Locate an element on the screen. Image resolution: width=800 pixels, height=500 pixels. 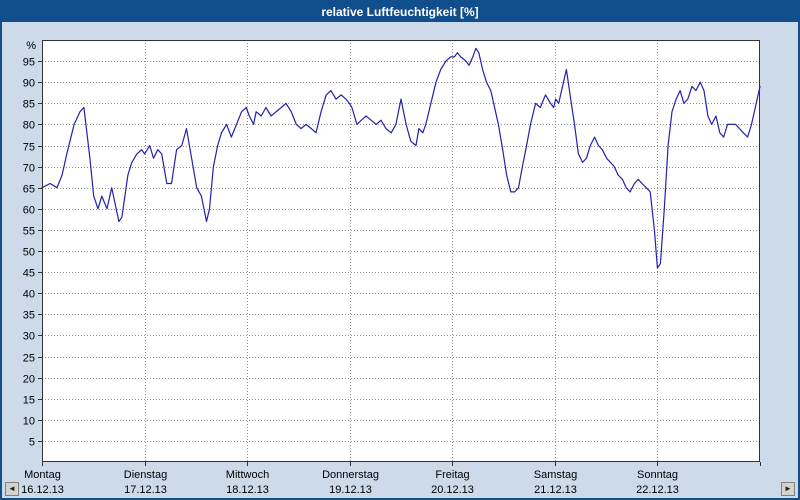
x-day-label: Montag is located at coordinates (42, 475).